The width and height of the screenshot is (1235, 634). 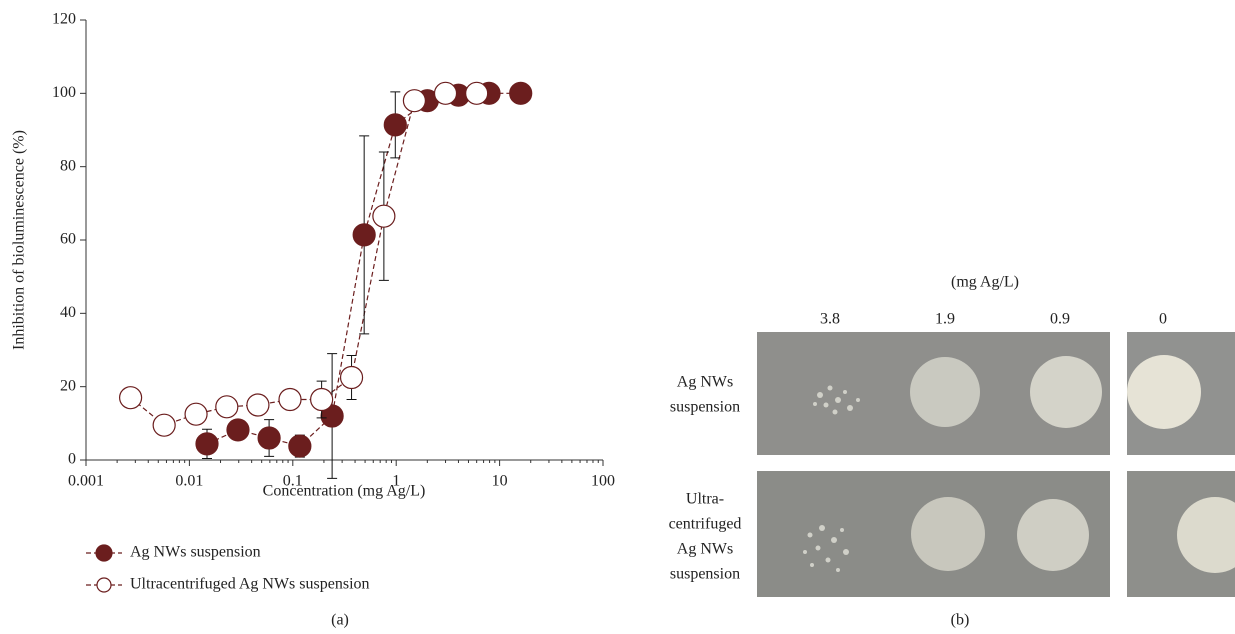 What do you see at coordinates (68, 165) in the screenshot?
I see `y-tick-label: 80` at bounding box center [68, 165].